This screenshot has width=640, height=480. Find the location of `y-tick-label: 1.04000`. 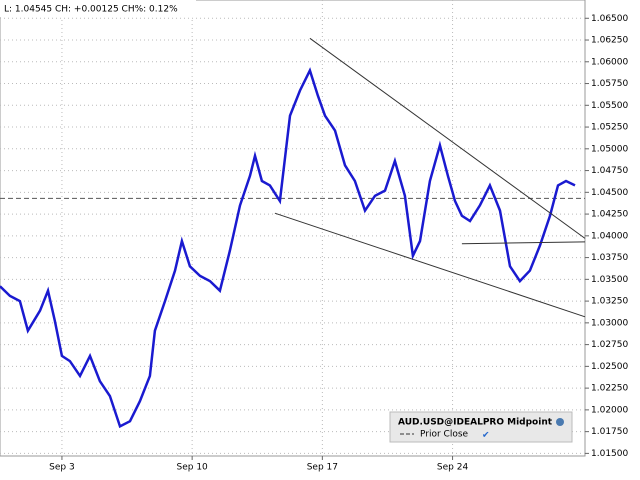

y-tick-label: 1.04000 is located at coordinates (609, 236).